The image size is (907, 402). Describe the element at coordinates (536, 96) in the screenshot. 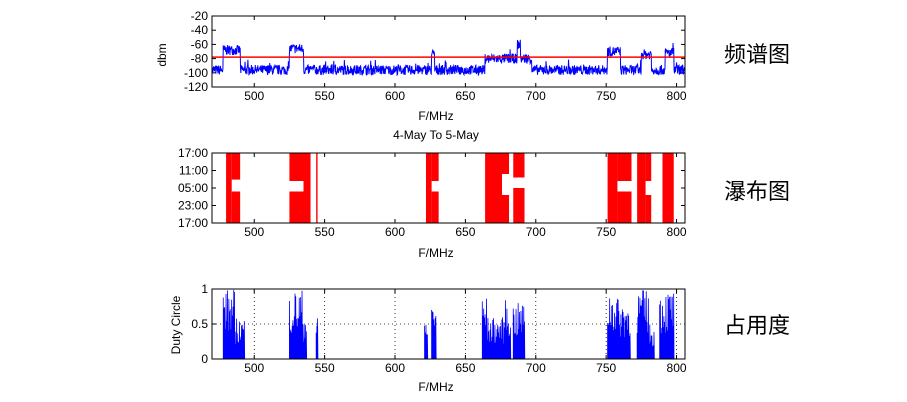

I see `spectrum-x-tick-label: 700` at that location.